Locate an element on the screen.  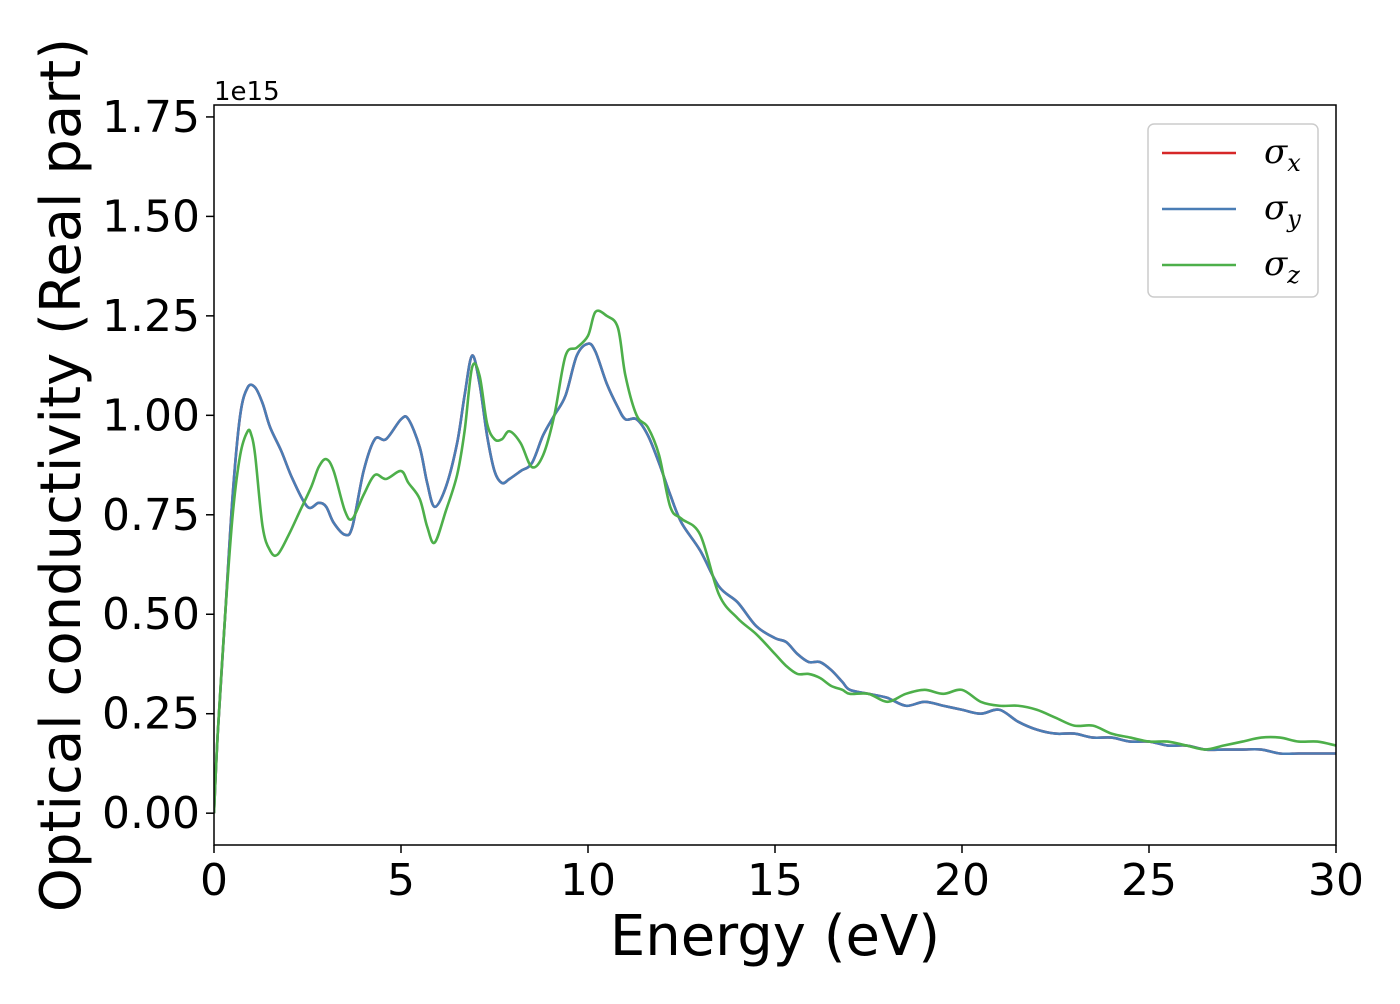
x-tick-label: 0 is located at coordinates (214, 880).